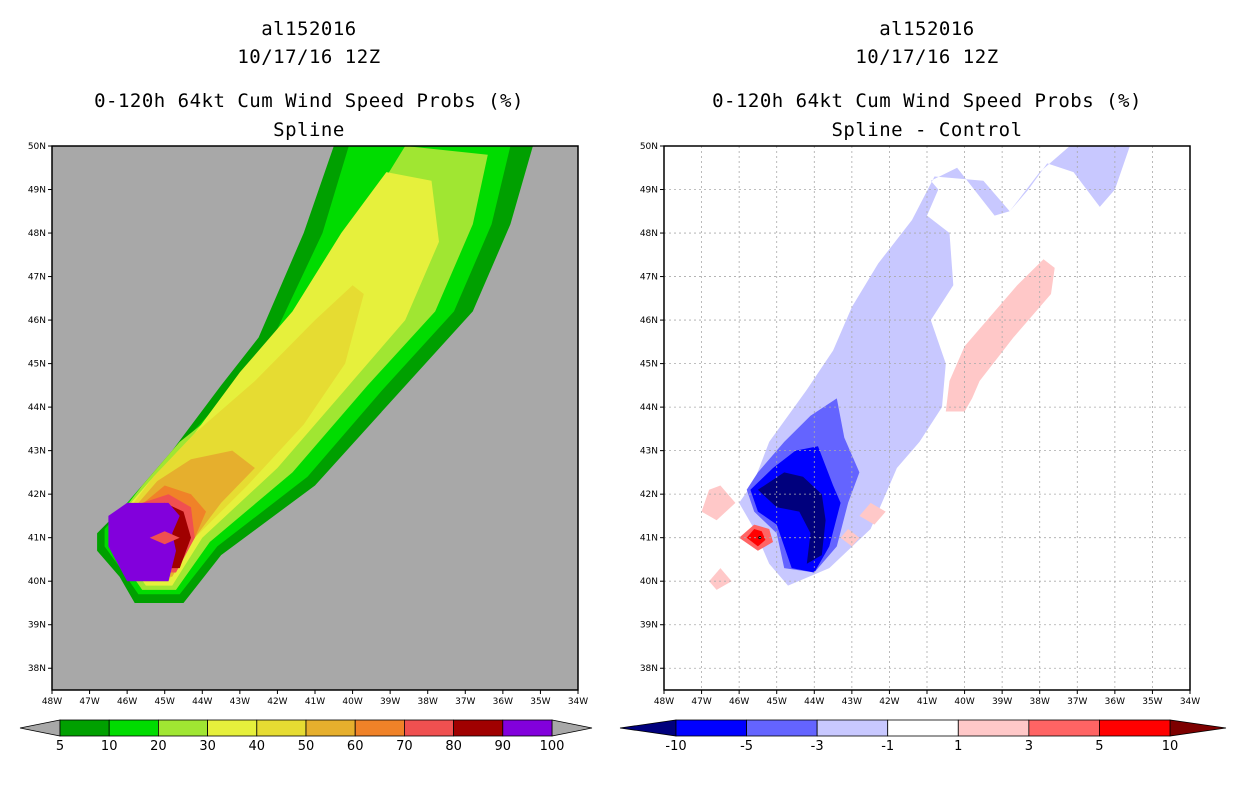 The width and height of the screenshot is (1236, 800). Describe the element at coordinates (649, 191) in the screenshot. I see `y-tick-label: 49N` at that location.